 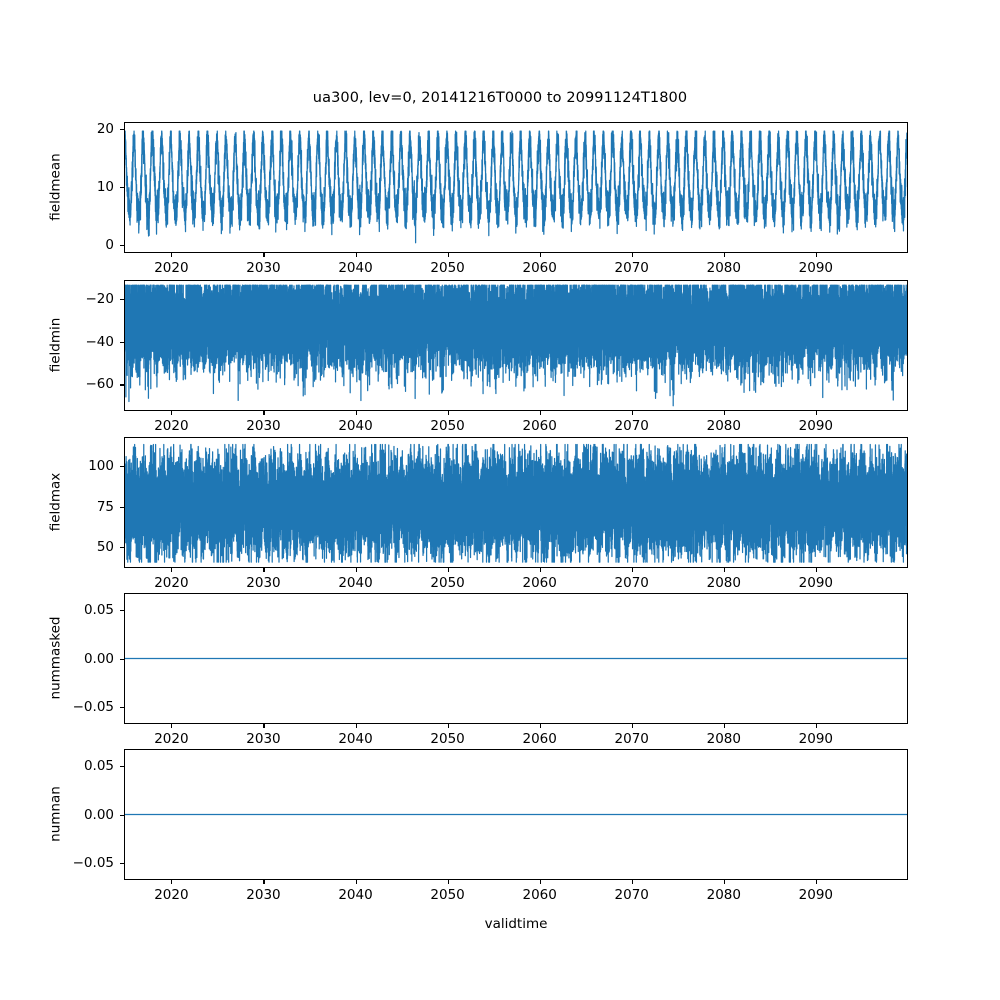 I want to click on subplot-fieldmean, so click(x=516, y=187).